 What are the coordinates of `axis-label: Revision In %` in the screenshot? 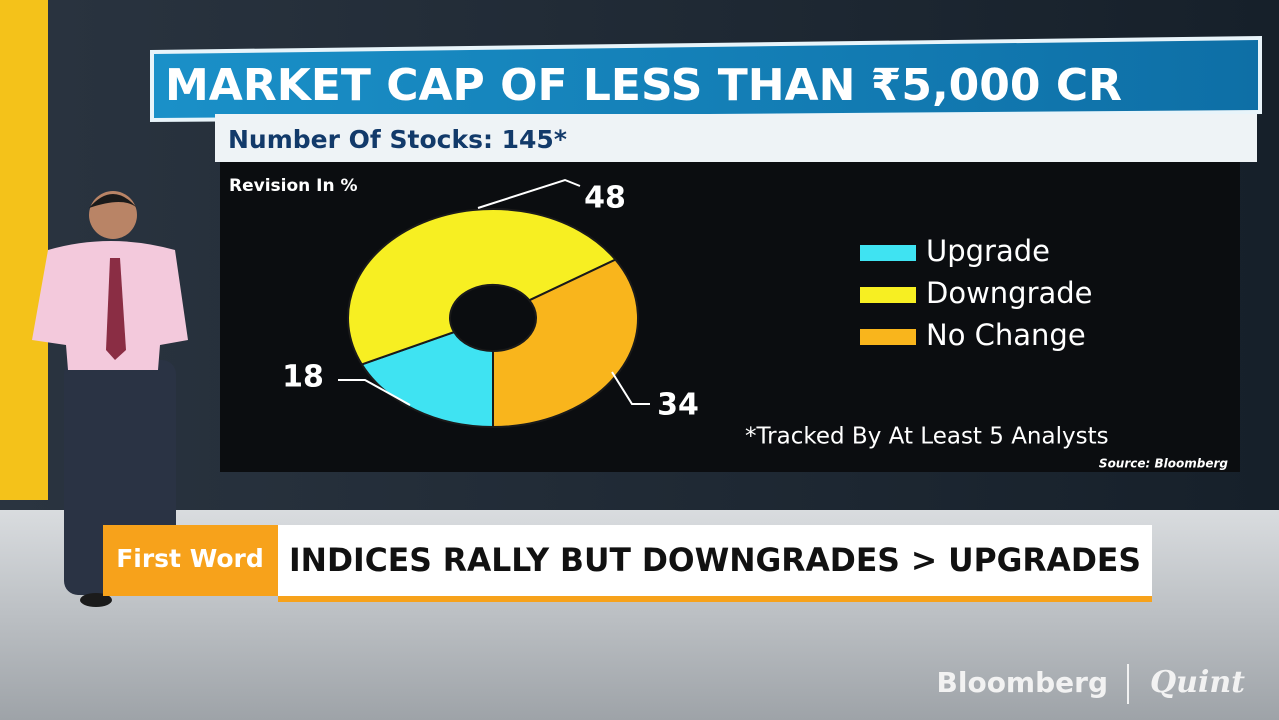 It's located at (293, 186).